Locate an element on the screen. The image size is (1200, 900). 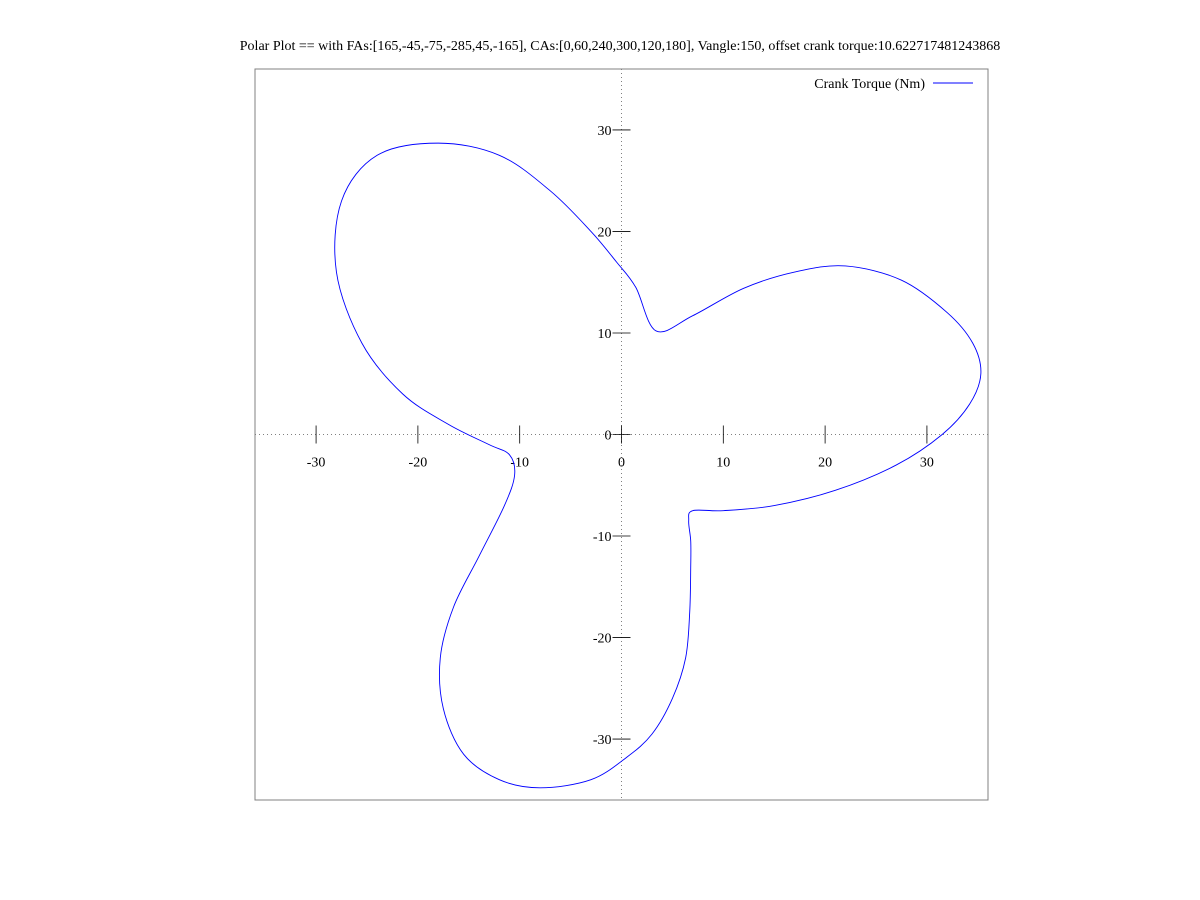
x-tick-label: 10 is located at coordinates (723, 463).